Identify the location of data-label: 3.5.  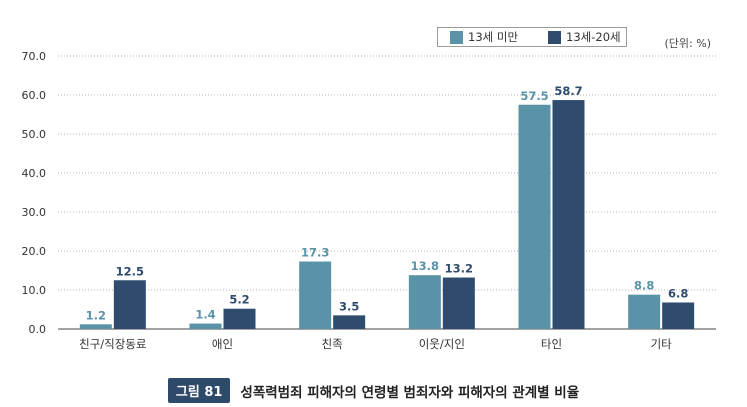
(349, 306).